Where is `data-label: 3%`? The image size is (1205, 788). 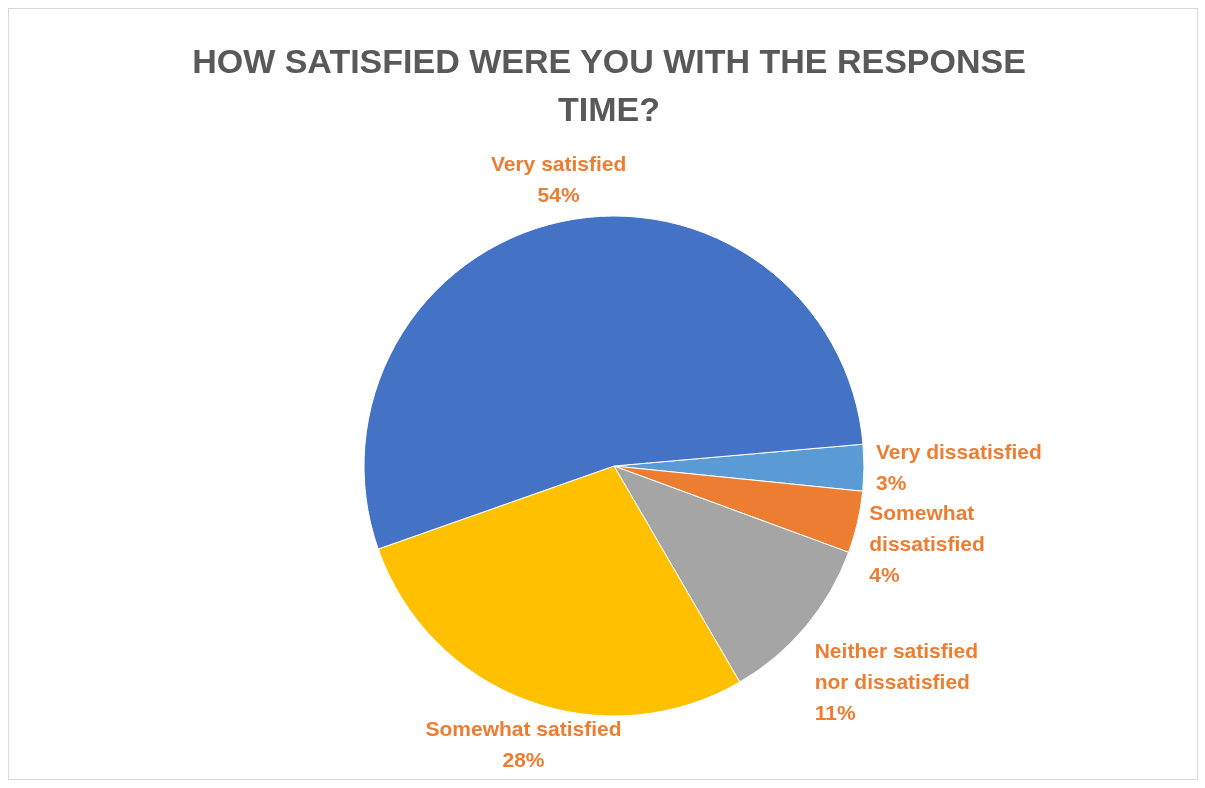 data-label: 3% is located at coordinates (891, 483).